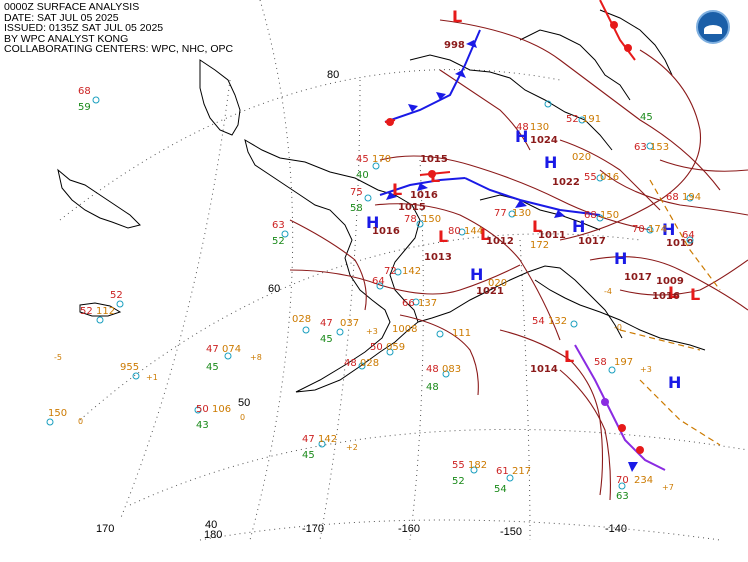  I want to click on header-line-issued: ISSUED: 0135Z SAT JUL 05 2025, so click(84, 28).